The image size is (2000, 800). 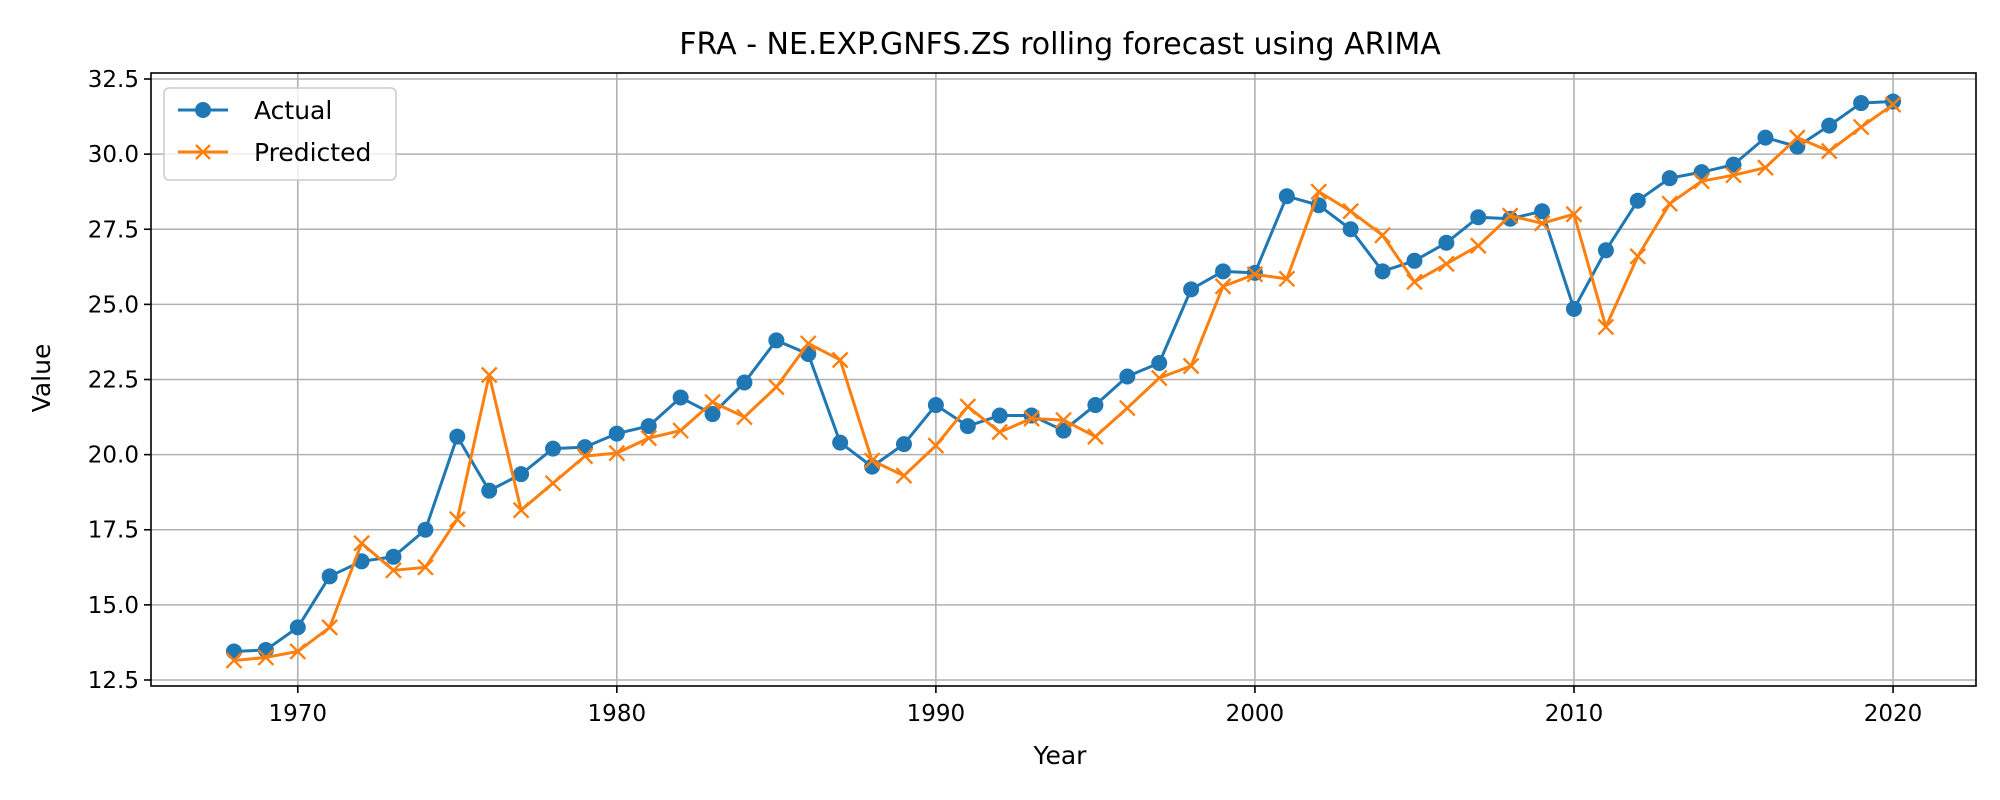 I want to click on y-tick-label: 25.0, so click(x=113, y=305).